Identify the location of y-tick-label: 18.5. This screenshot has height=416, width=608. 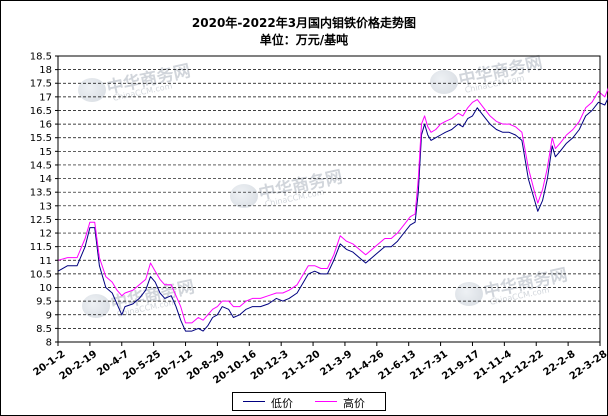
(41, 57).